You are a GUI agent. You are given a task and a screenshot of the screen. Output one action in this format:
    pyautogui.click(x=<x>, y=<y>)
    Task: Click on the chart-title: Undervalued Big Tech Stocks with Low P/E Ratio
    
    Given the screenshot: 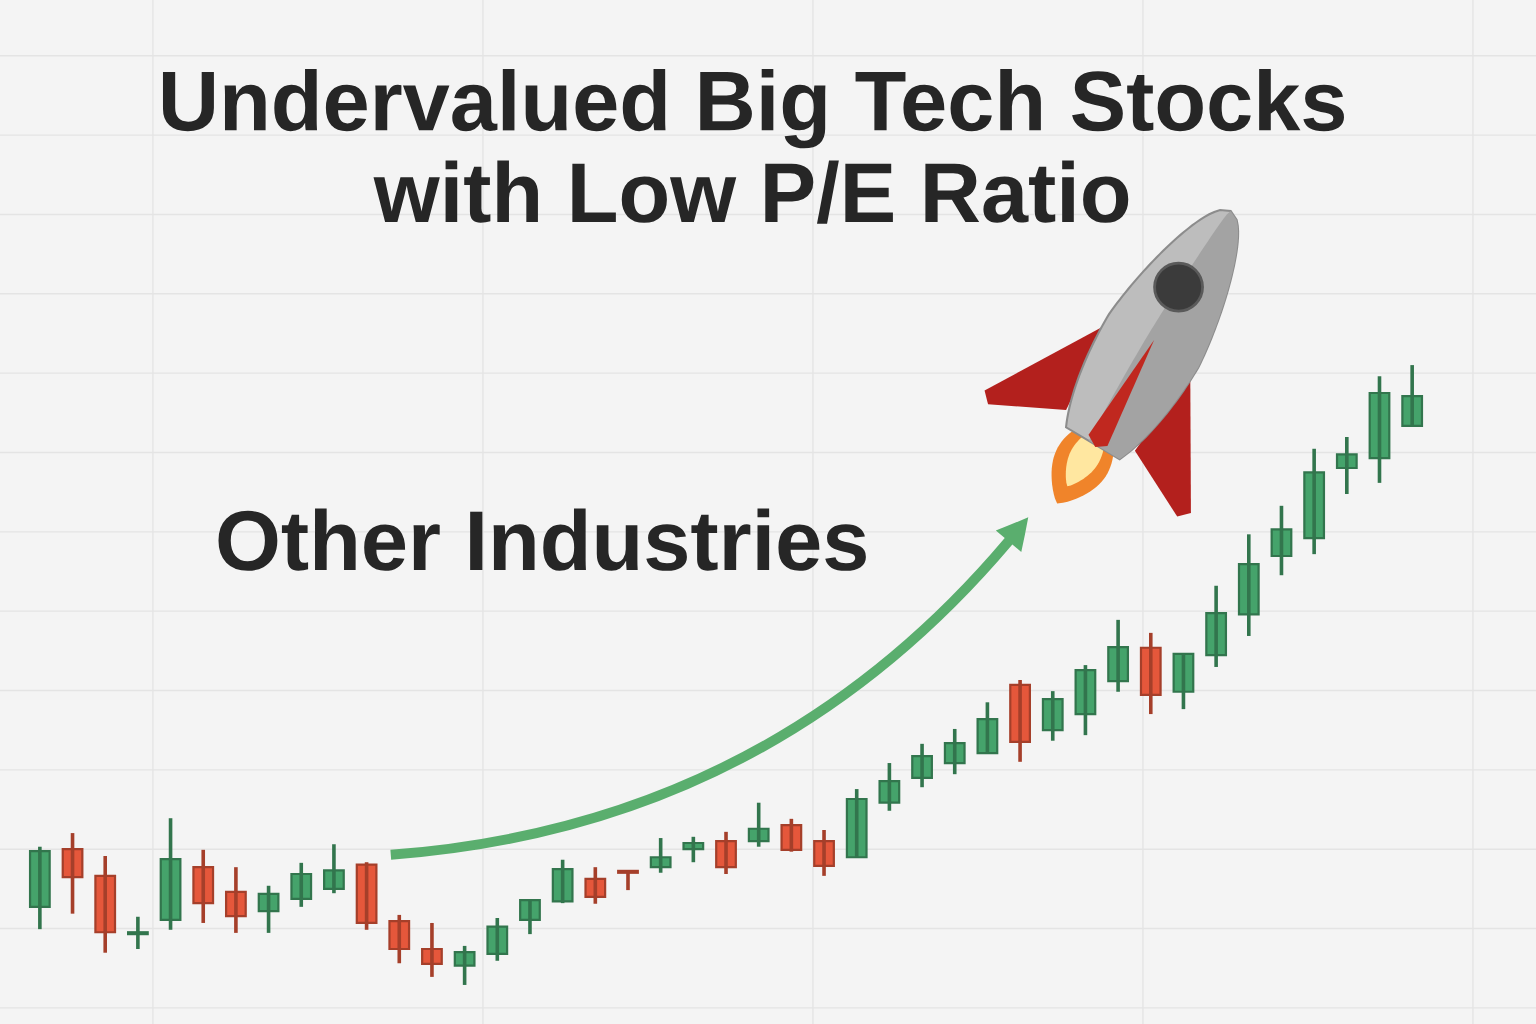 What is the action you would take?
    pyautogui.click(x=753, y=146)
    